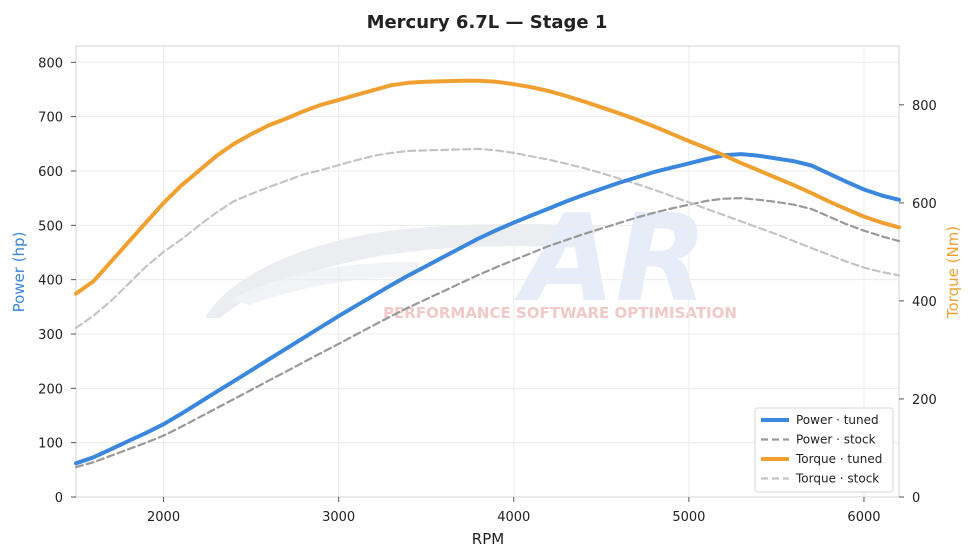 This screenshot has width=975, height=559. Describe the element at coordinates (325, 283) in the screenshot. I see `watermark-car-hood` at that location.